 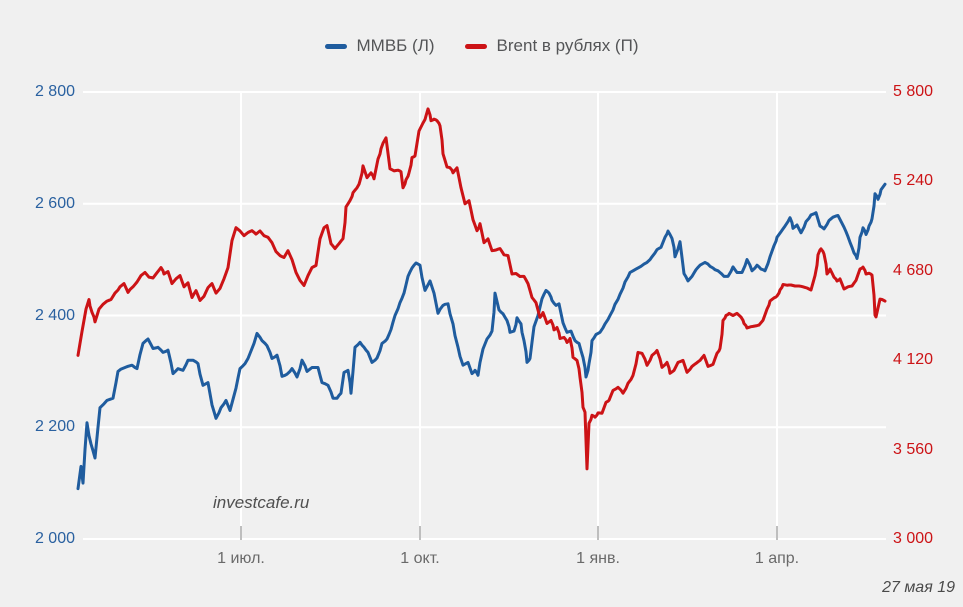 I want to click on legend-item-brent: Brent в рублях (П), so click(x=551, y=46).